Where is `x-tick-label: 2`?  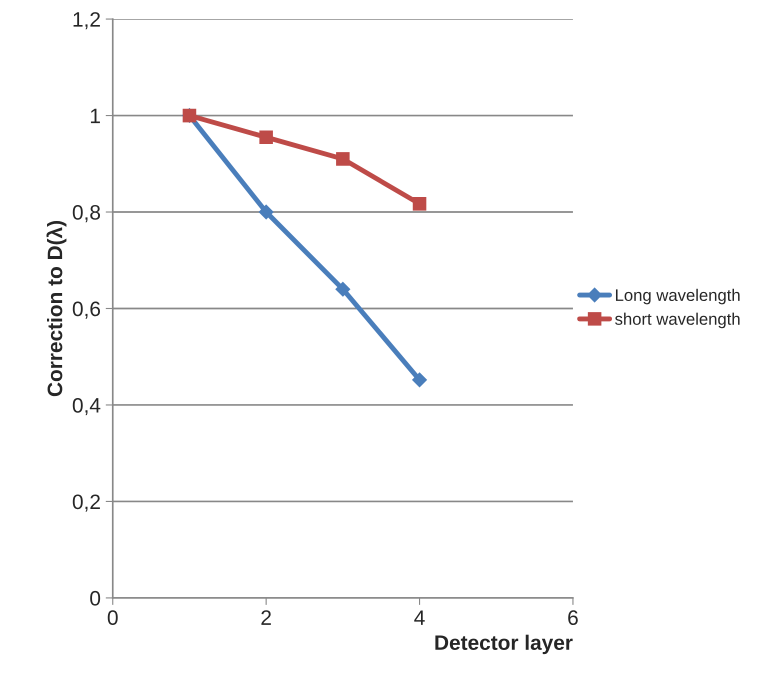
x-tick-label: 2 is located at coordinates (266, 617).